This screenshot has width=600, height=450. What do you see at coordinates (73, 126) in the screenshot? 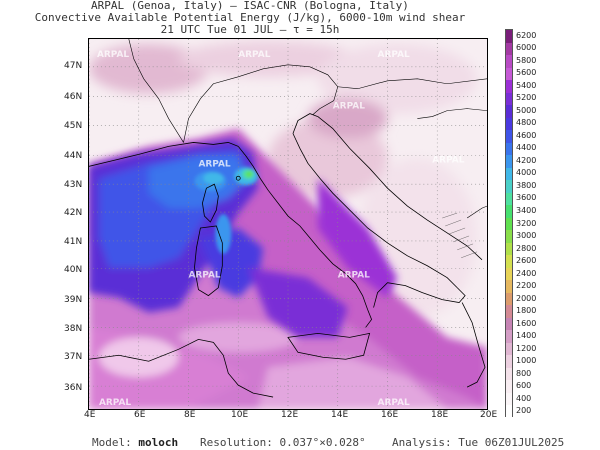
I see `lat-label: 45N` at bounding box center [73, 126].